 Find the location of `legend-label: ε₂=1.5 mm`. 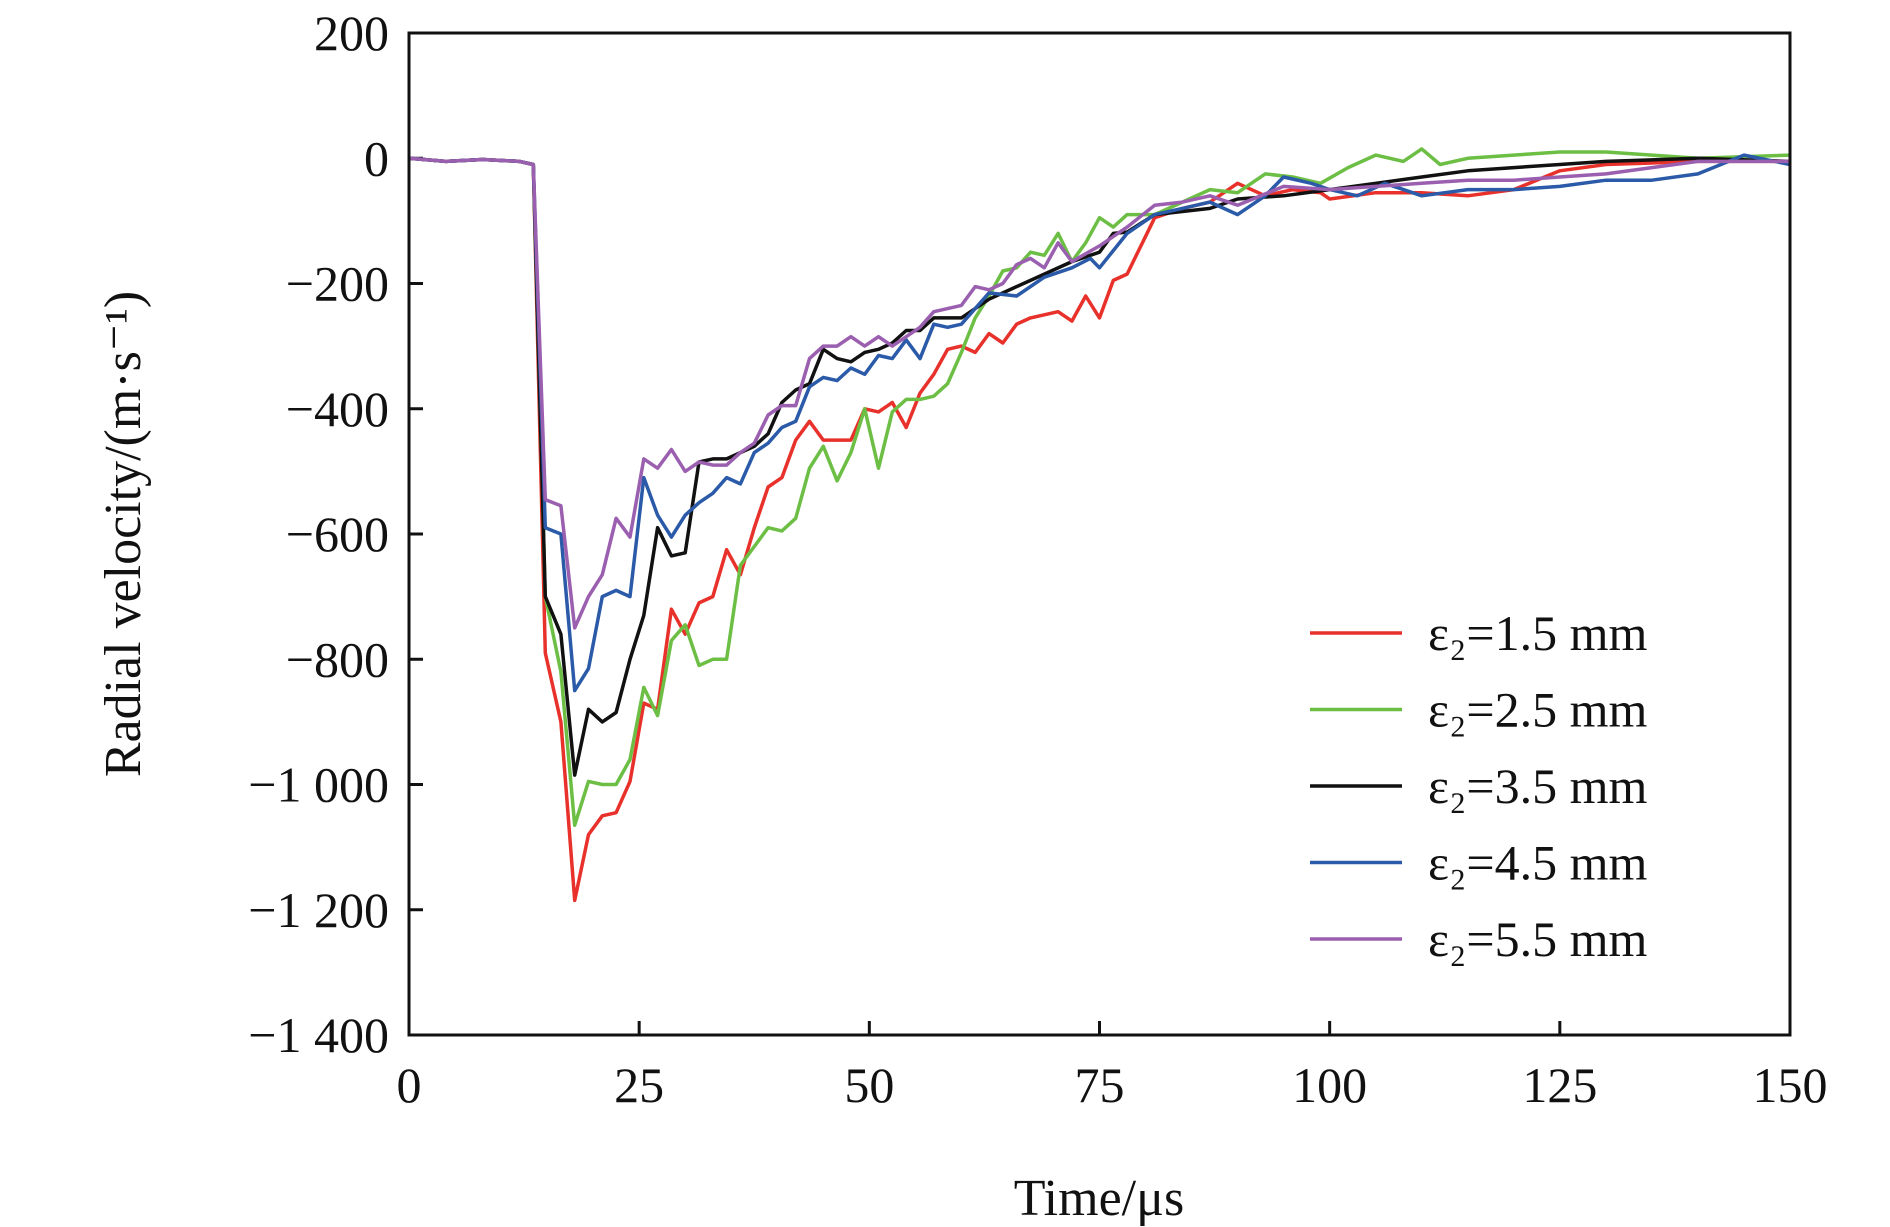

legend-label: ε₂=1.5 mm is located at coordinates (1538, 633).